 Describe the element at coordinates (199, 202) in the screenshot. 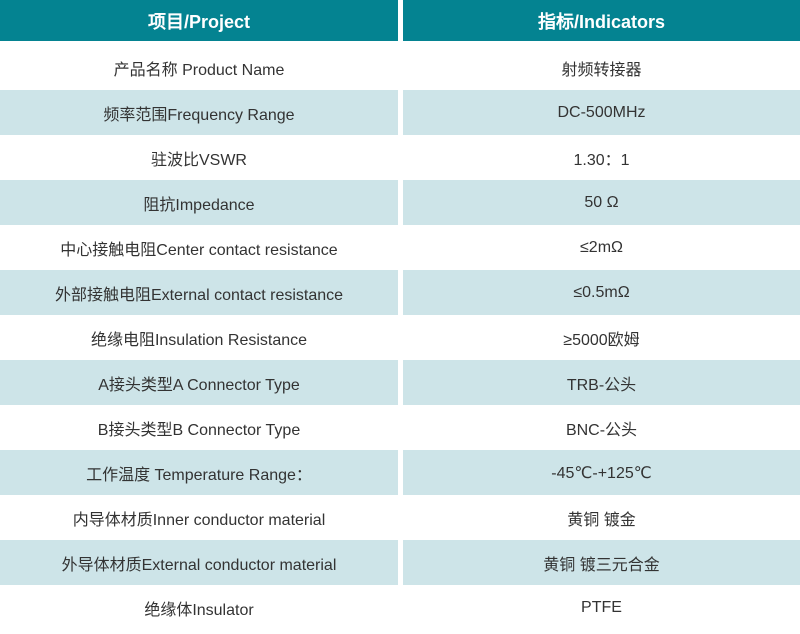

I see `project-cell: 阻抗Impedance` at that location.